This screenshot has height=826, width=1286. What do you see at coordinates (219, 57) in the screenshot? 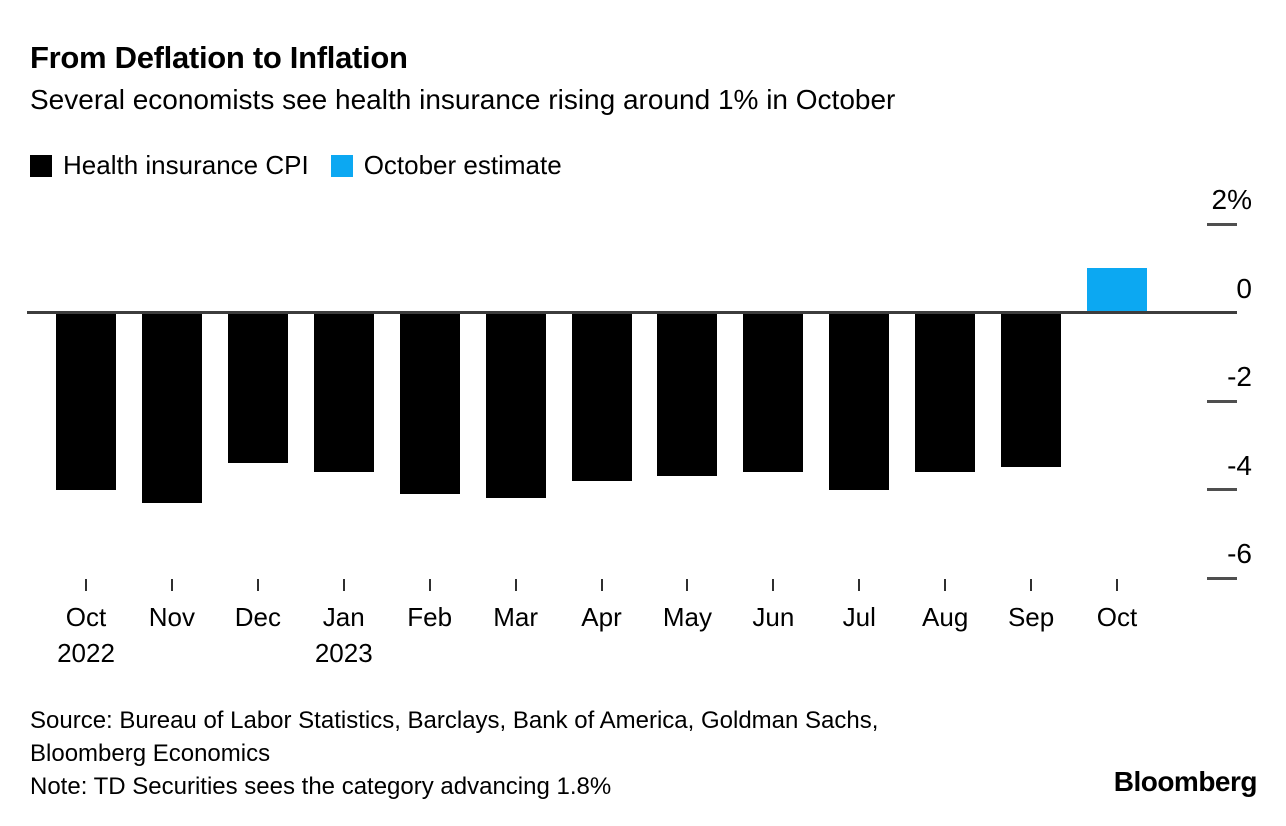
I see `chart-title: From Deflation to Inflation` at bounding box center [219, 57].